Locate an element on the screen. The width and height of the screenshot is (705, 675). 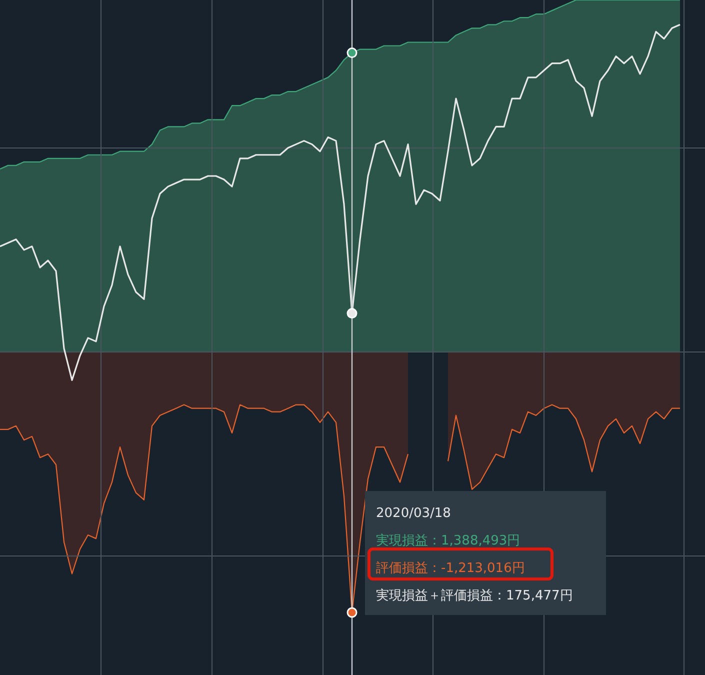
annotation: 2020/03/18 is located at coordinates (413, 513).